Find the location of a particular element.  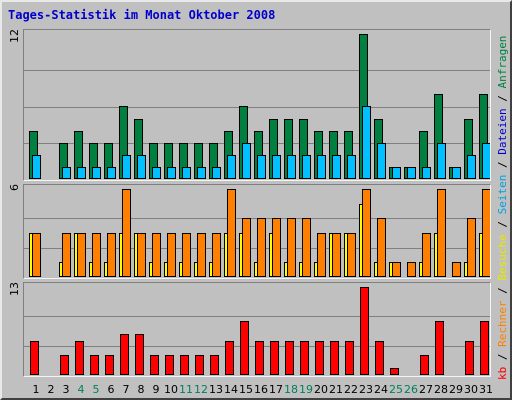

x-tick-label: 31 is located at coordinates (486, 389).